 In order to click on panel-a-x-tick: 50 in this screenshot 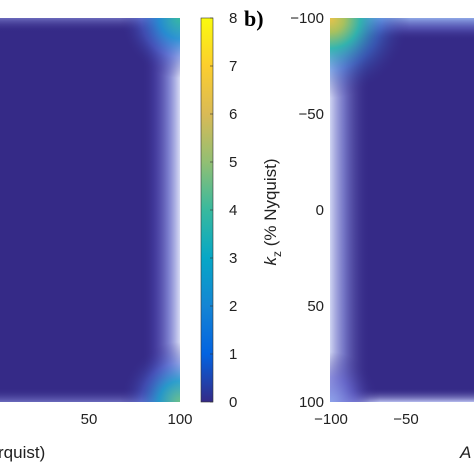, I will do `click(89, 419)`.